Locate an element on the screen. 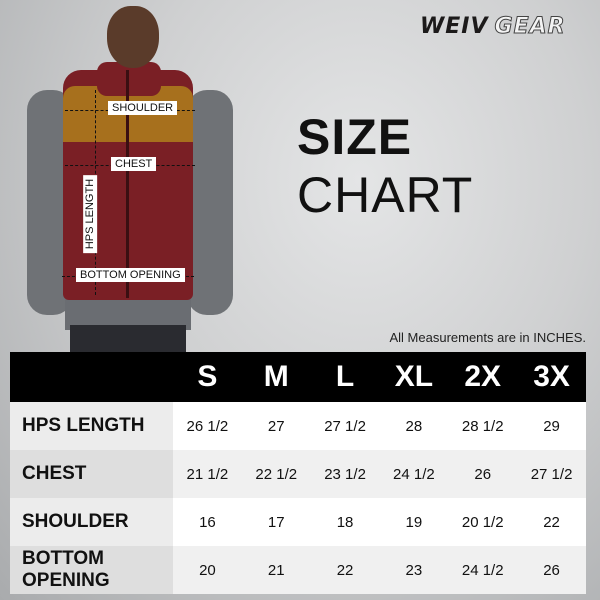 This screenshot has width=600, height=600. measurement-cell: 19 is located at coordinates (414, 522).